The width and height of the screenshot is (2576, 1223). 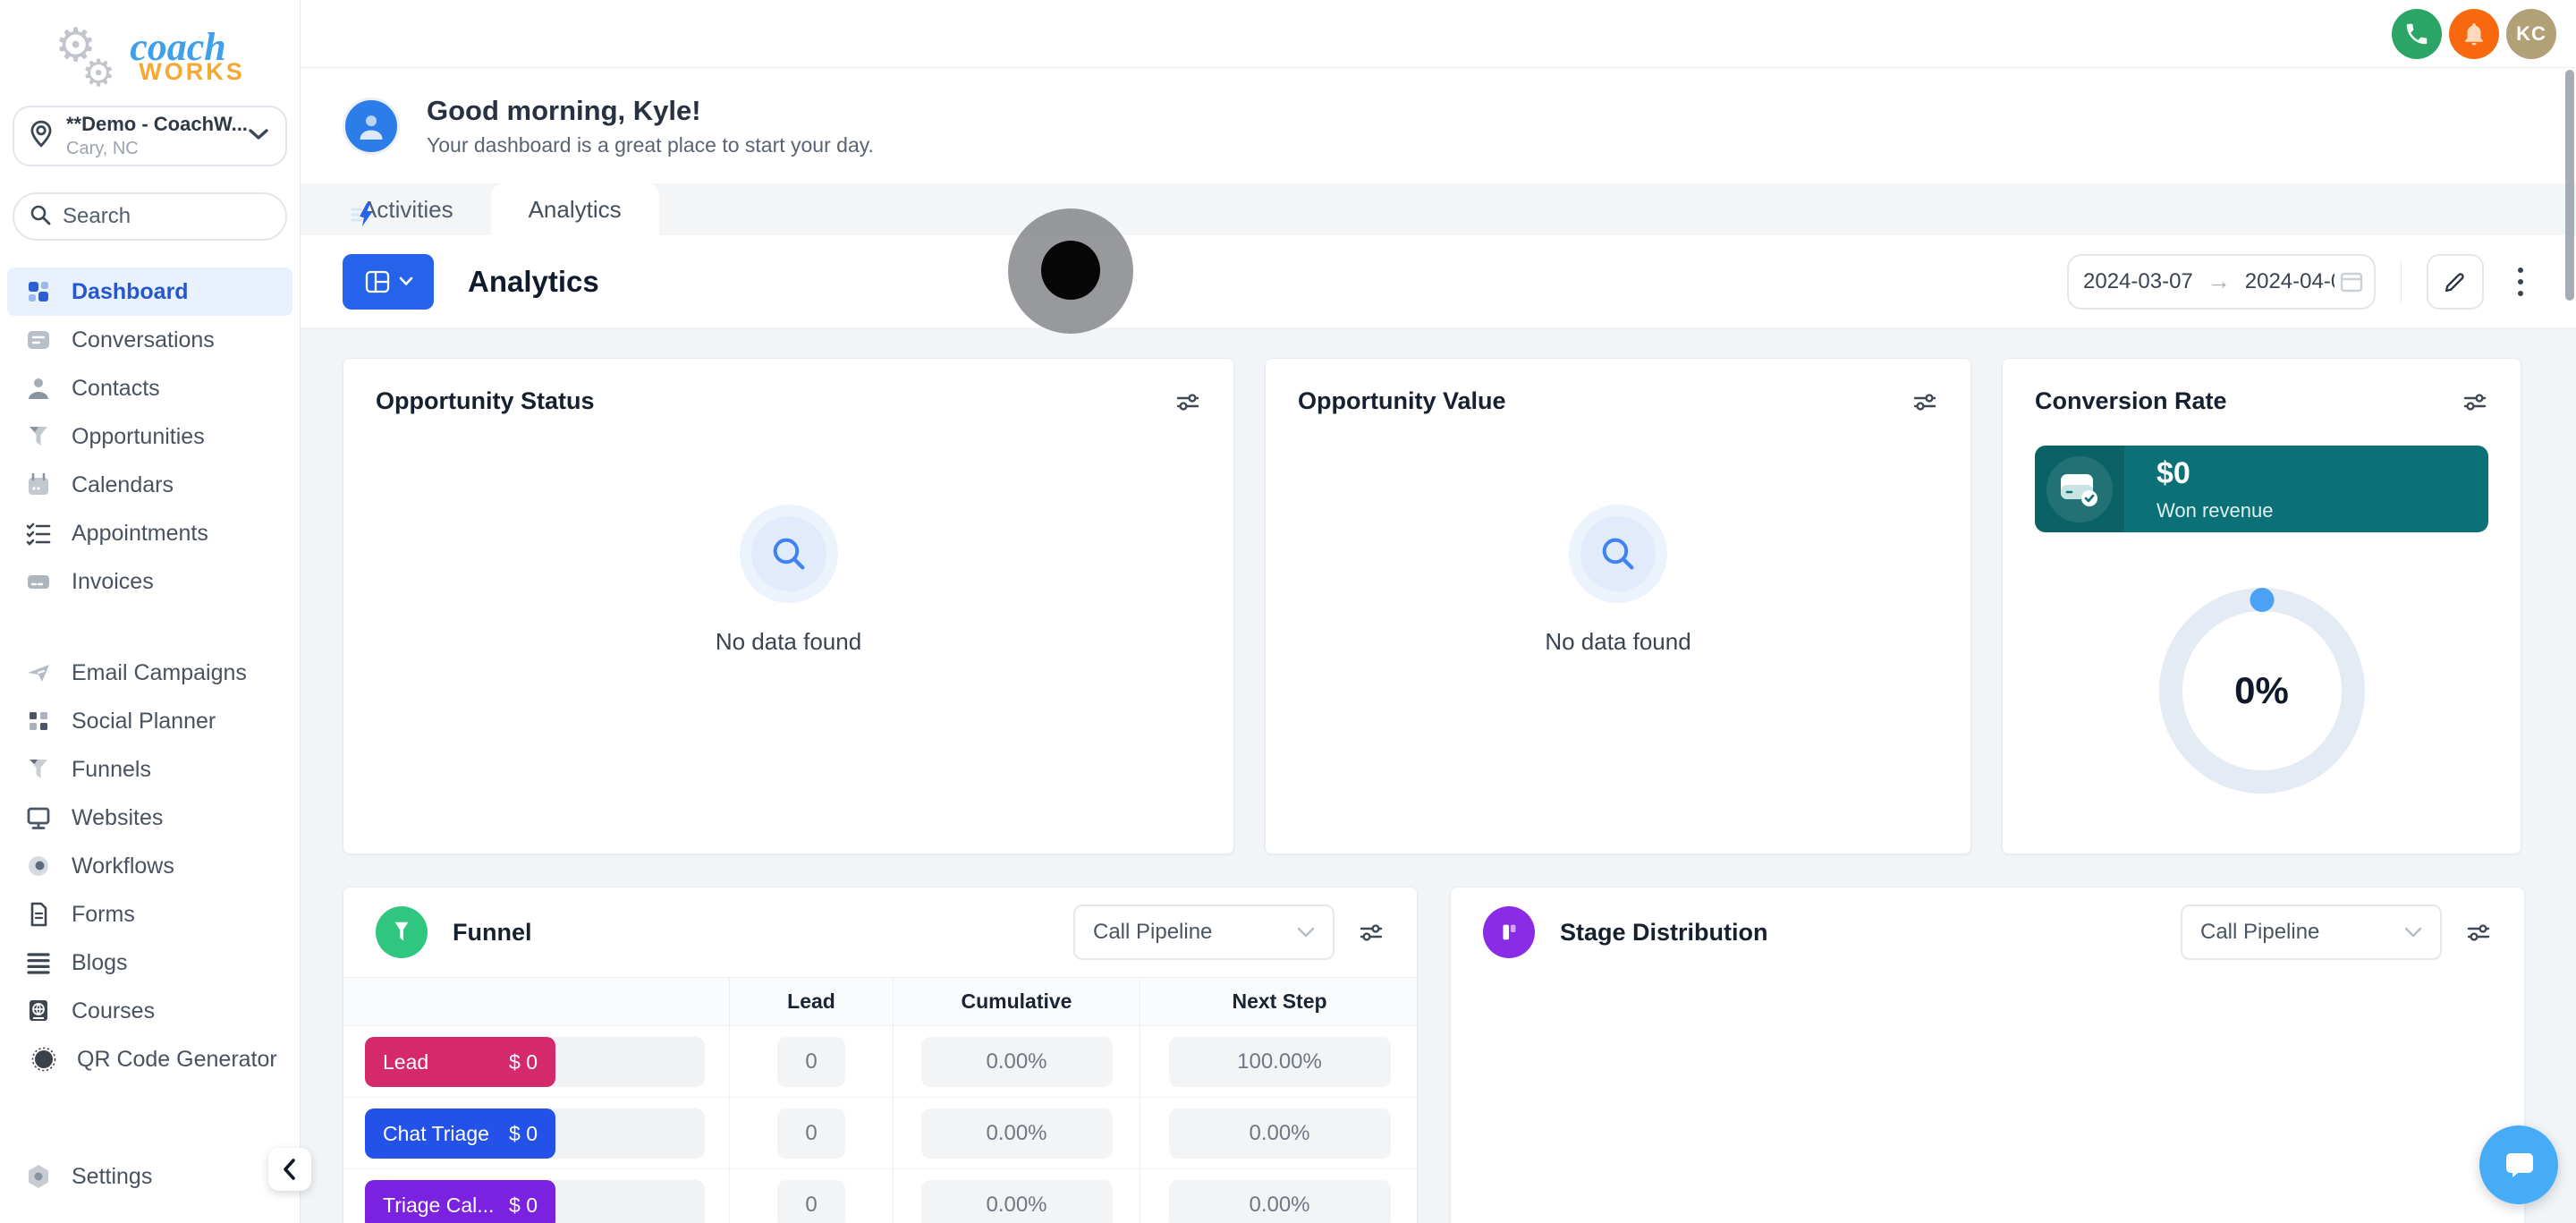 What do you see at coordinates (1402, 400) in the screenshot?
I see `card-title: Opportunity Value` at bounding box center [1402, 400].